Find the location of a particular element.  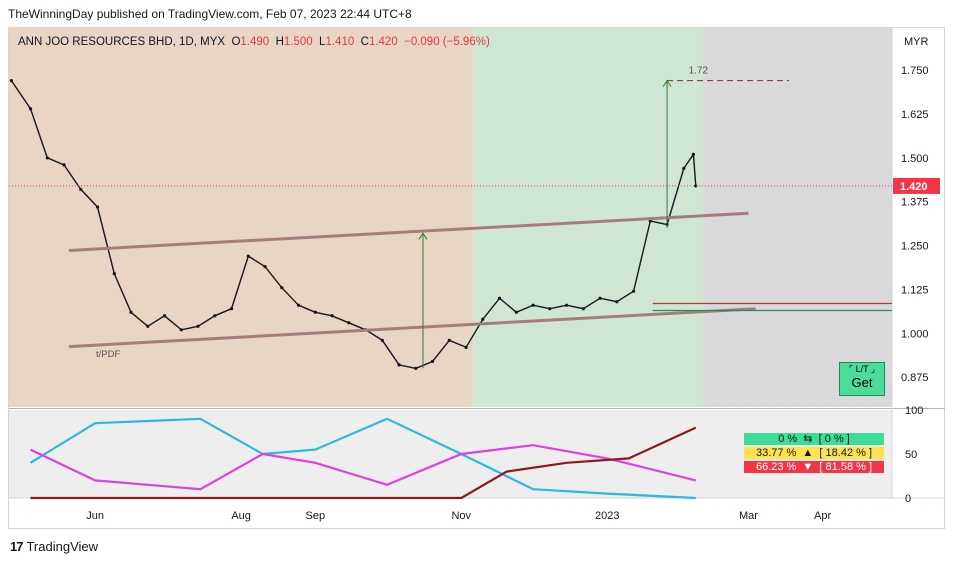

last-price-badge is located at coordinates (916, 185).